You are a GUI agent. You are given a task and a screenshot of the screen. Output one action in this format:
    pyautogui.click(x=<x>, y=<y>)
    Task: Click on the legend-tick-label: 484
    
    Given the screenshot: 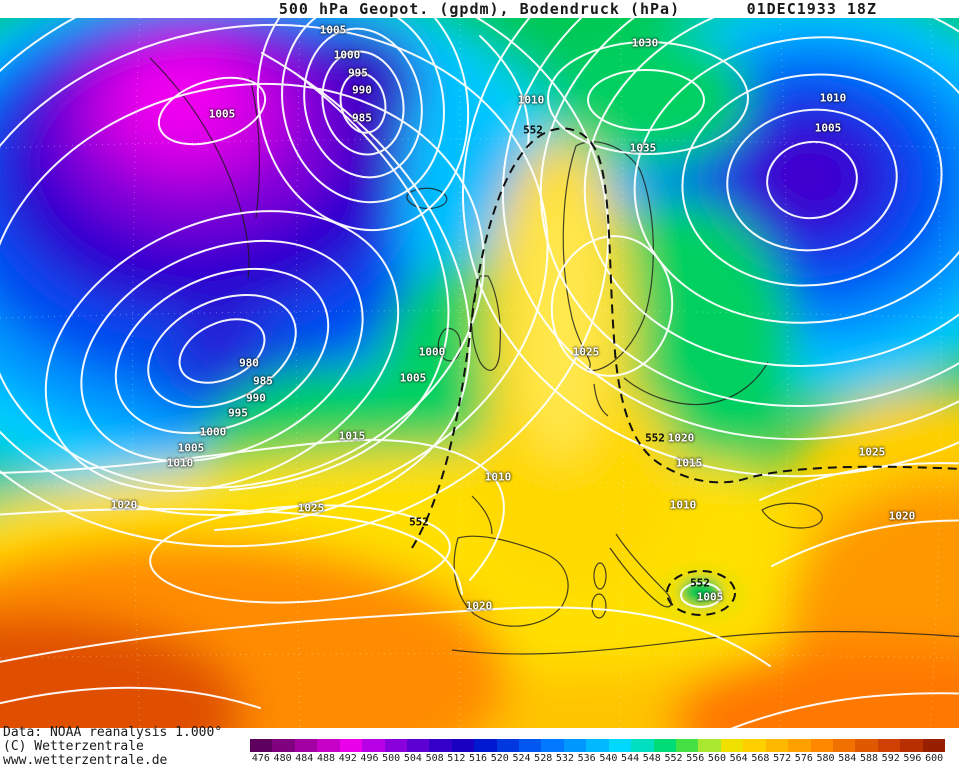 What is the action you would take?
    pyautogui.click(x=304, y=758)
    